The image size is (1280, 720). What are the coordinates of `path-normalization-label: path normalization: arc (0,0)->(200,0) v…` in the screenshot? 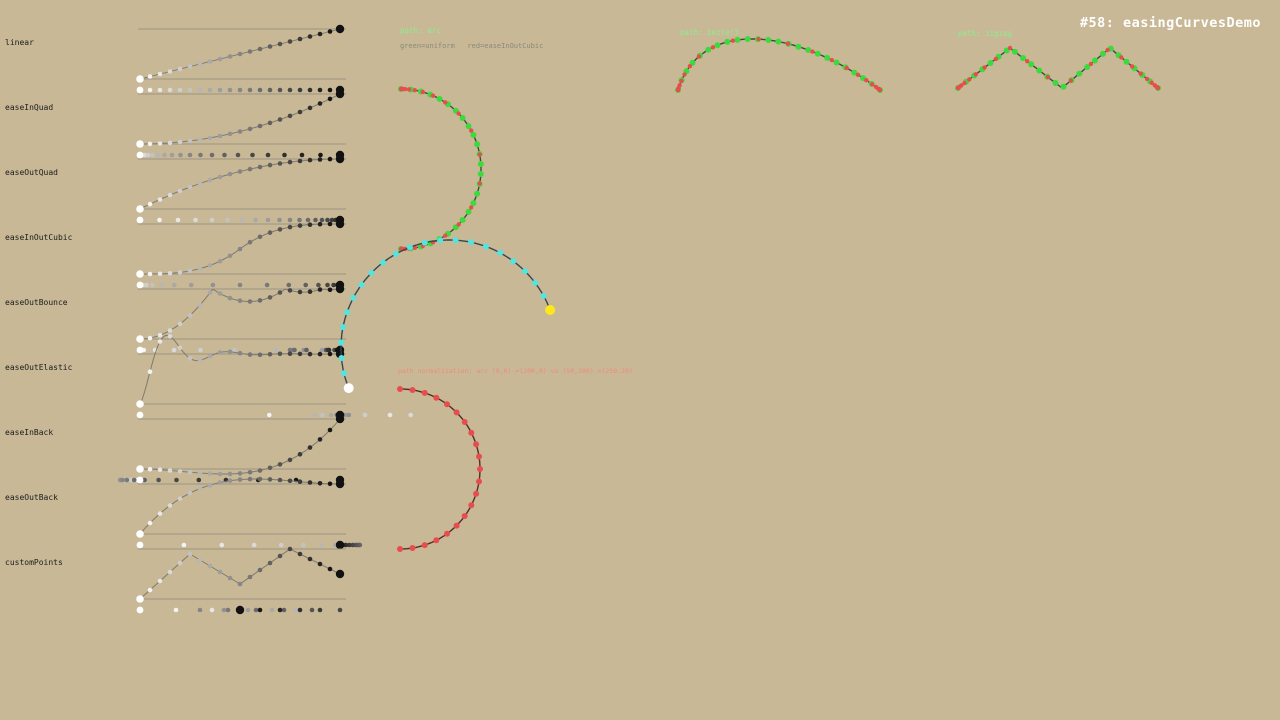 It's located at (515, 371).